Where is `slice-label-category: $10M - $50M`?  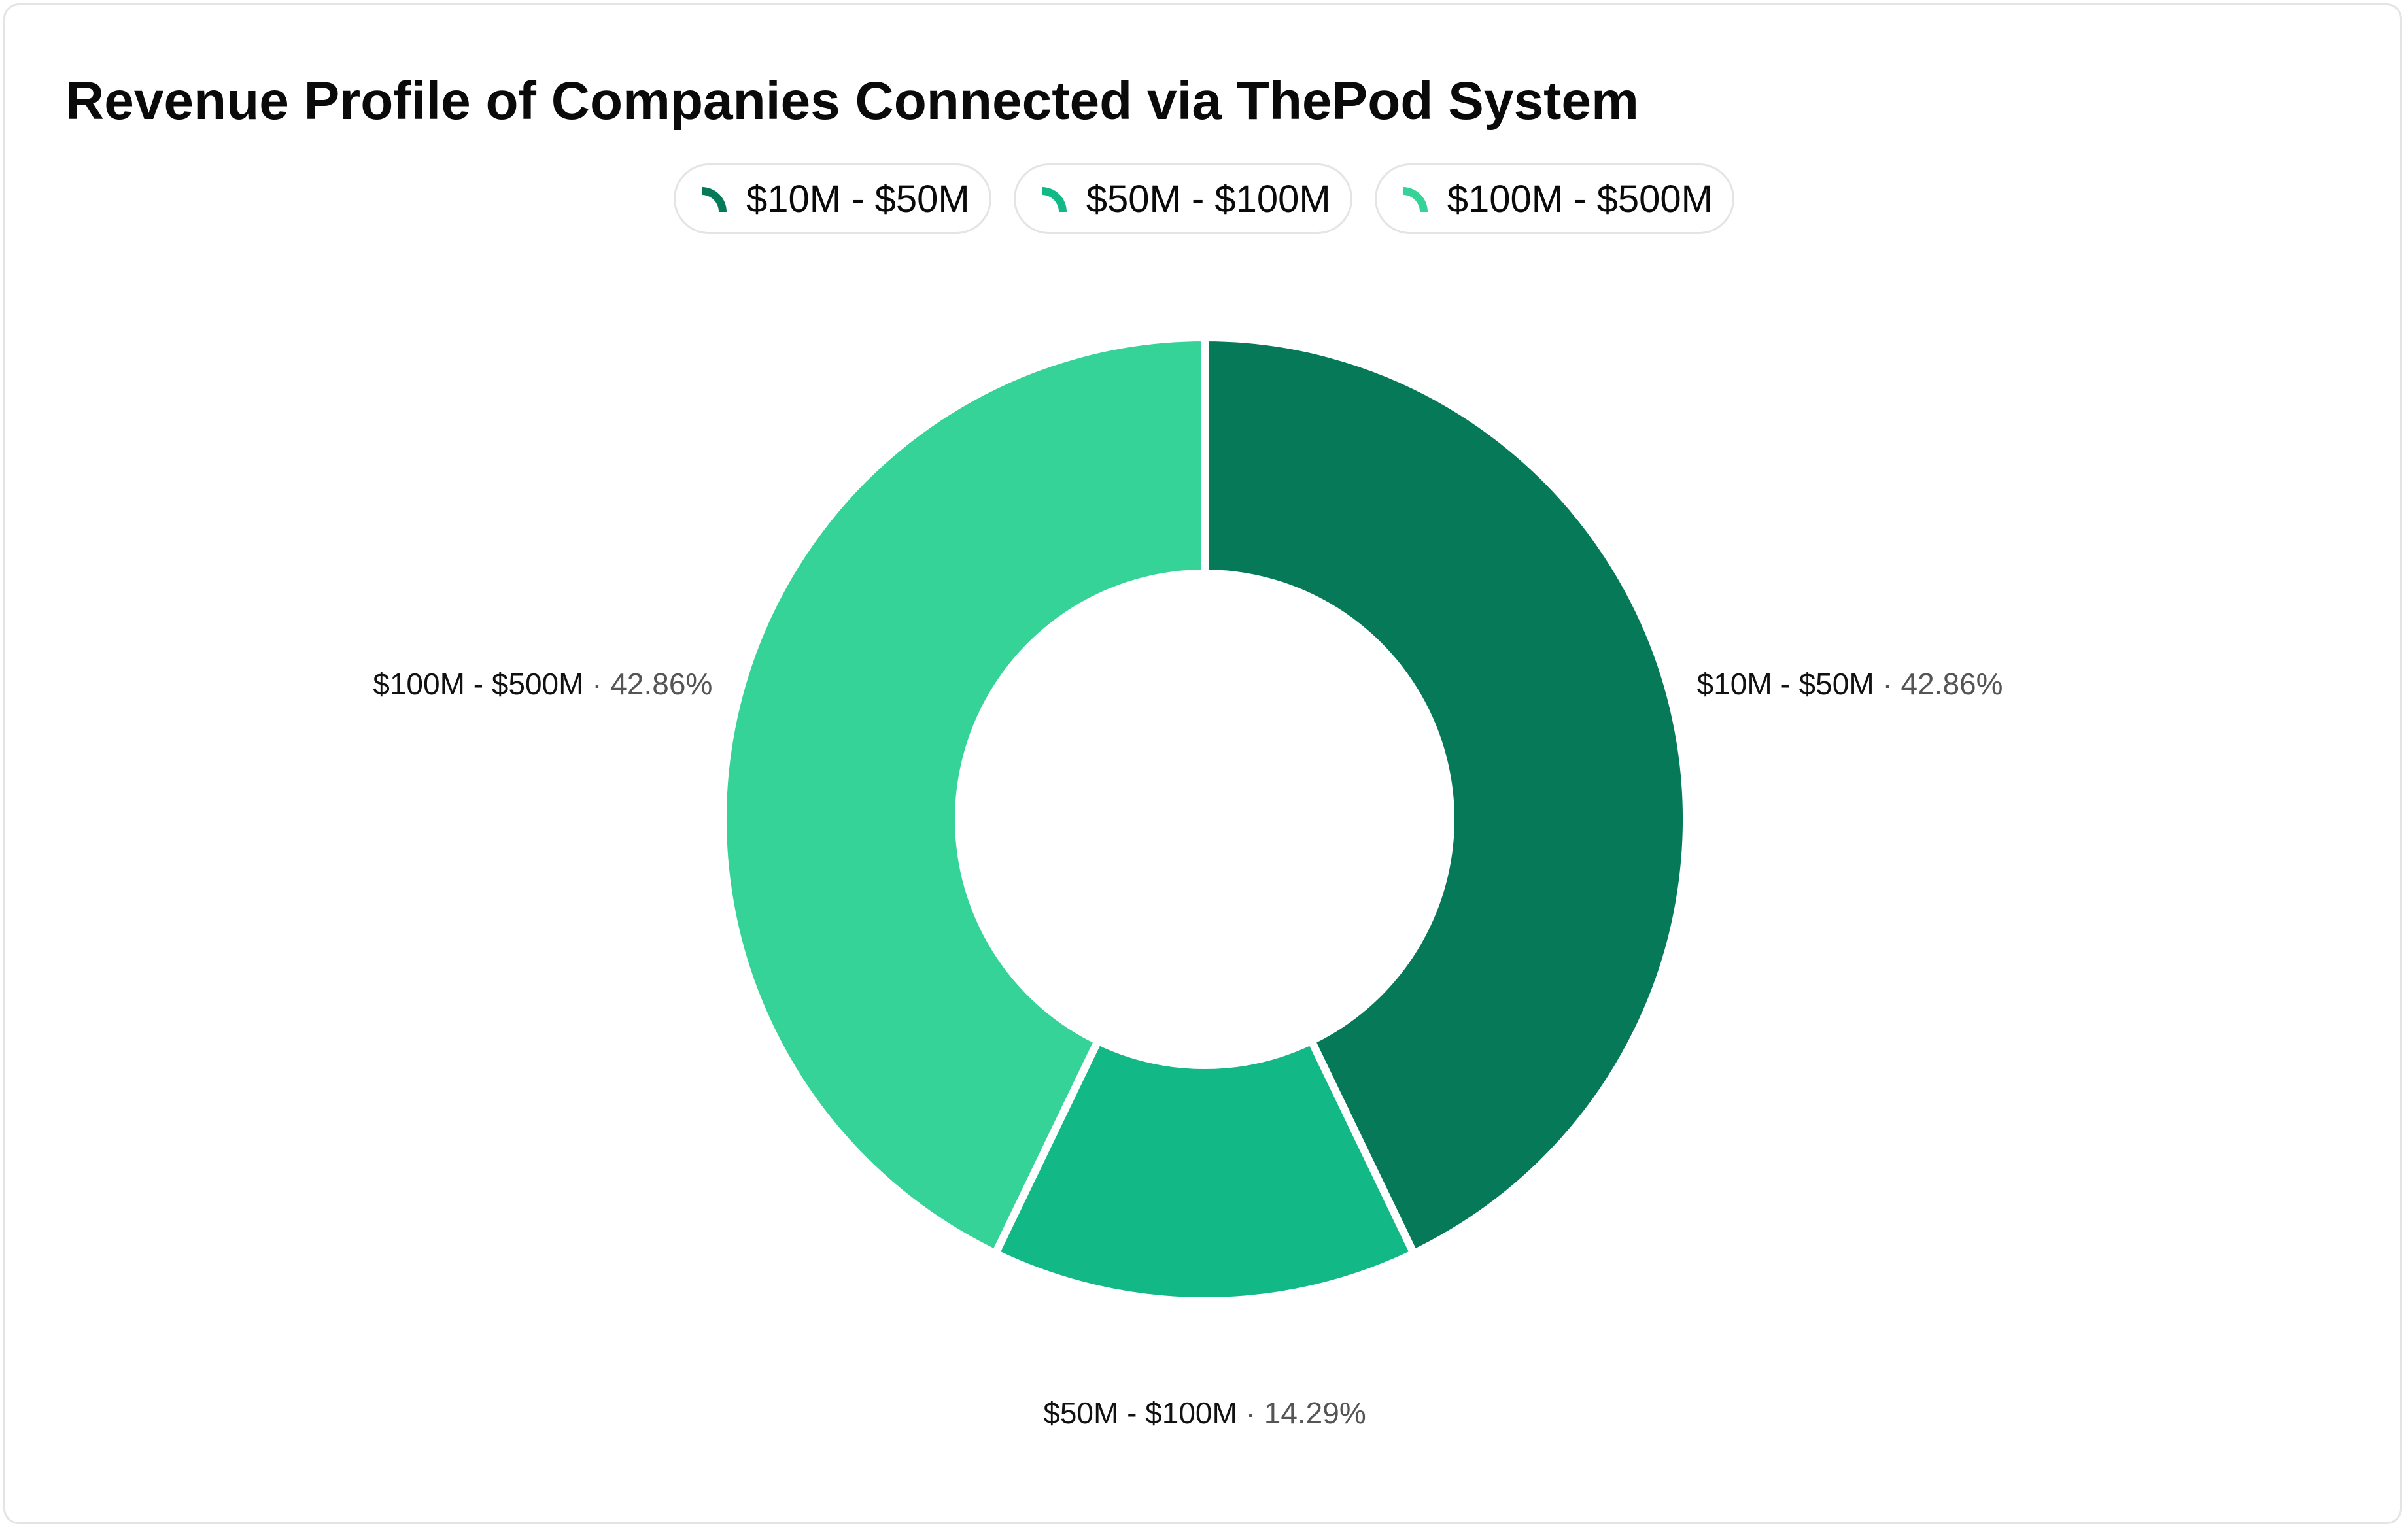
slice-label-category: $10M - $50M is located at coordinates (1785, 684).